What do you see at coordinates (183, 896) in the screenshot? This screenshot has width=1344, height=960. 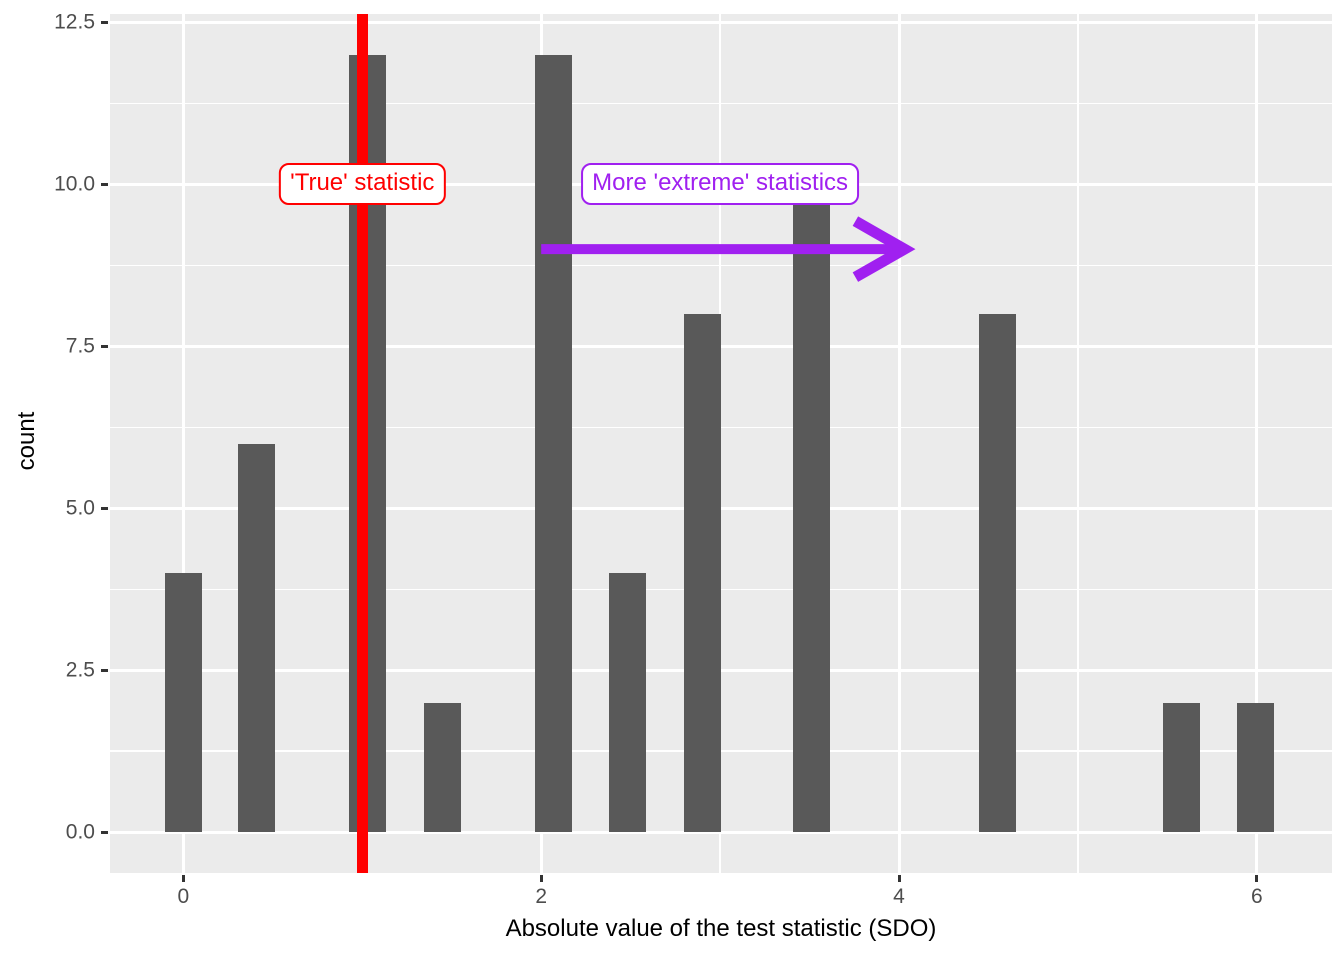 I see `x-tick-label: 0` at bounding box center [183, 896].